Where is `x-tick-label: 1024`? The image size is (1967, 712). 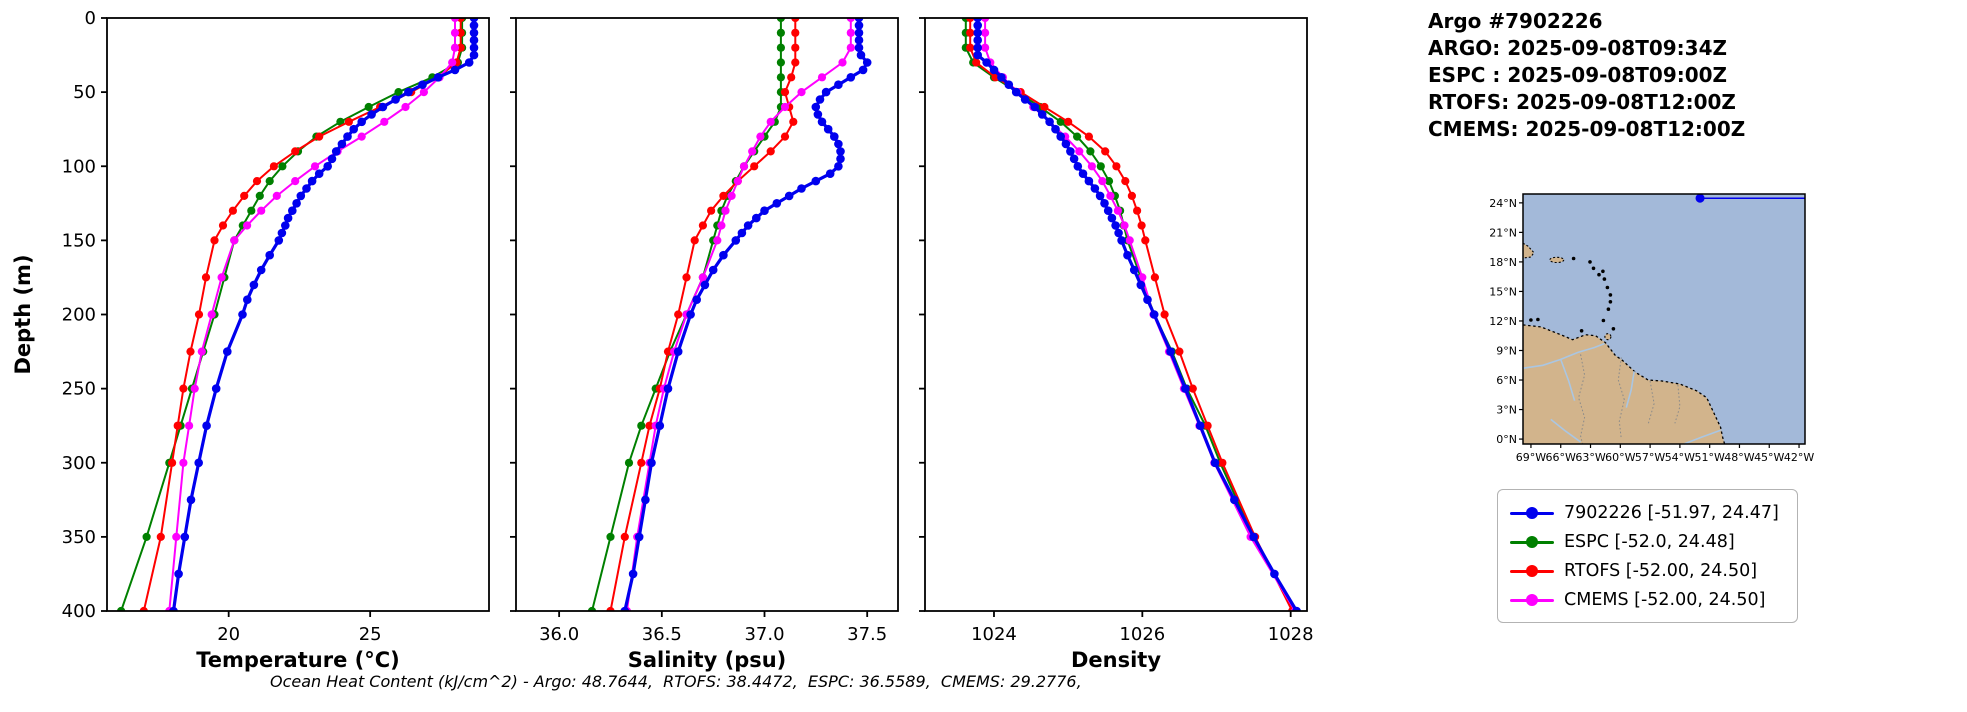
x-tick-label: 1024 is located at coordinates (994, 634).